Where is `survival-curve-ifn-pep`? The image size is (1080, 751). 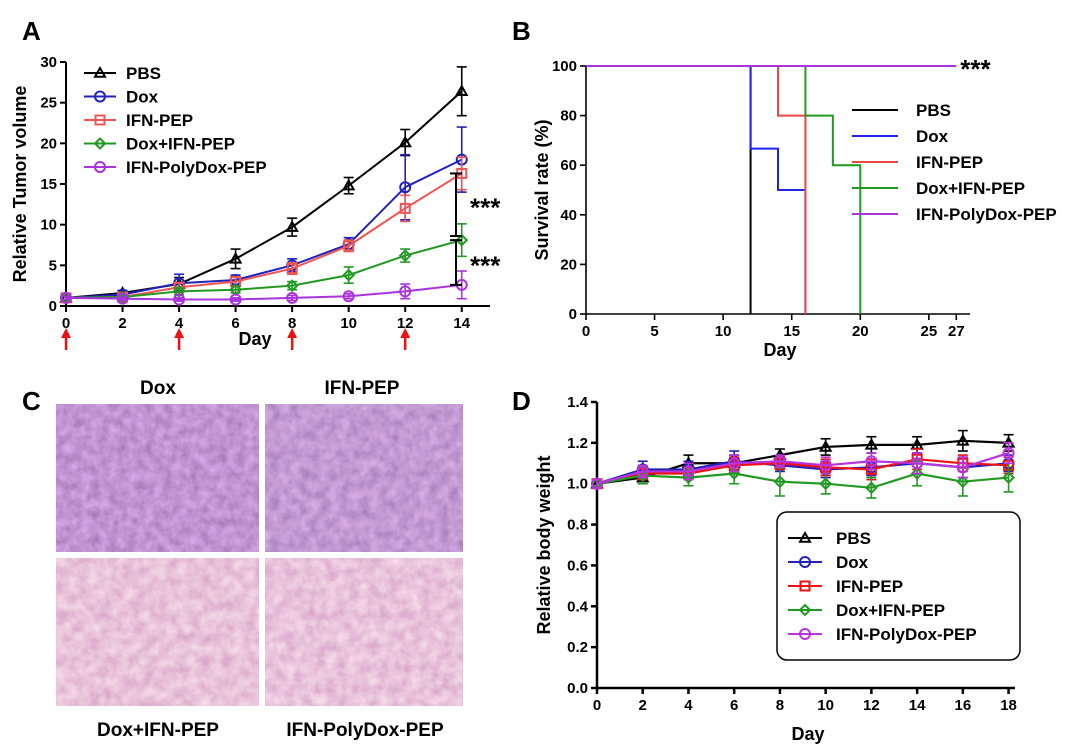
survival-curve-ifn-pep is located at coordinates (696, 189).